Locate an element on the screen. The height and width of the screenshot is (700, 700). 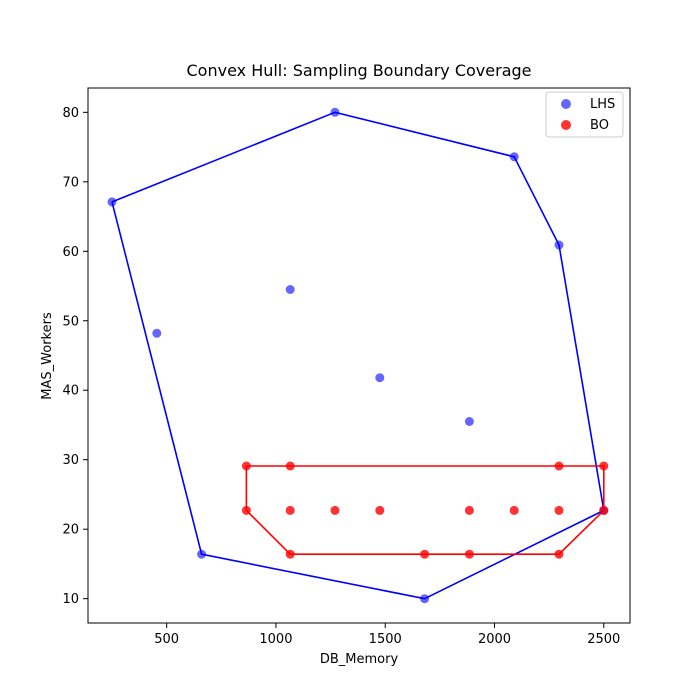
x-tick-label: 1500 is located at coordinates (385, 639).